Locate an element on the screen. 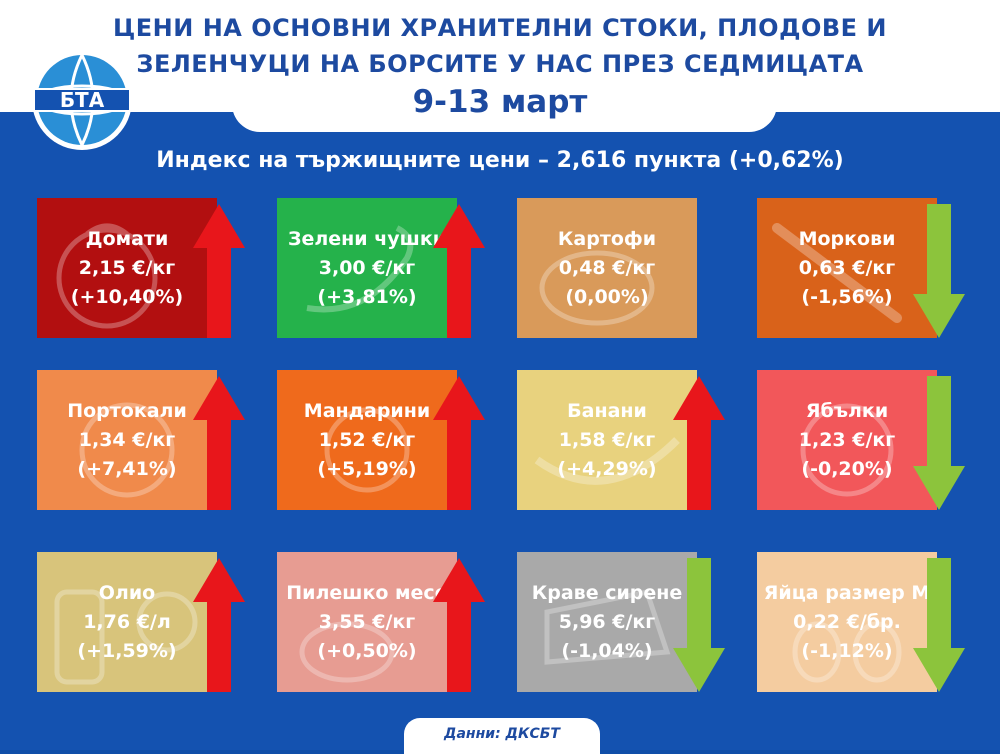  card-price: 1,58 €/кг is located at coordinates (607, 439).